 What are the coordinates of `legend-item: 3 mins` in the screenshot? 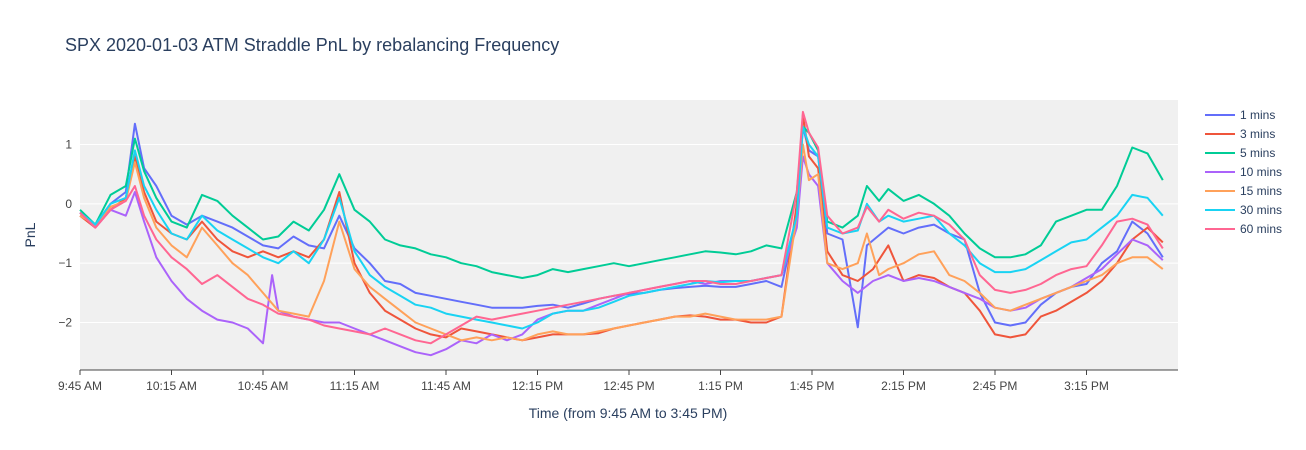 It's located at (1240, 134).